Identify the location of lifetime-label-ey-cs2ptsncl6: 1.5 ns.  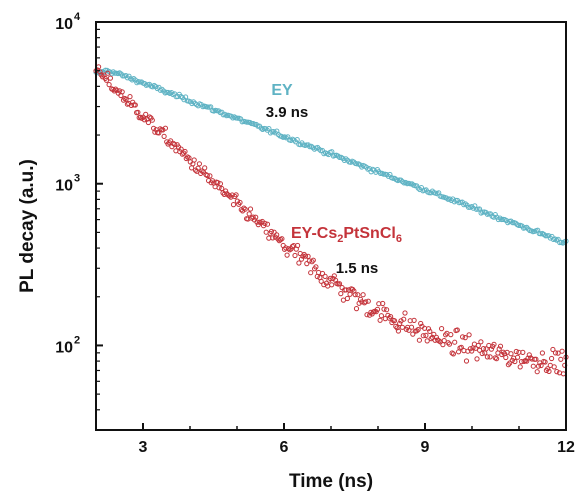
(357, 268).